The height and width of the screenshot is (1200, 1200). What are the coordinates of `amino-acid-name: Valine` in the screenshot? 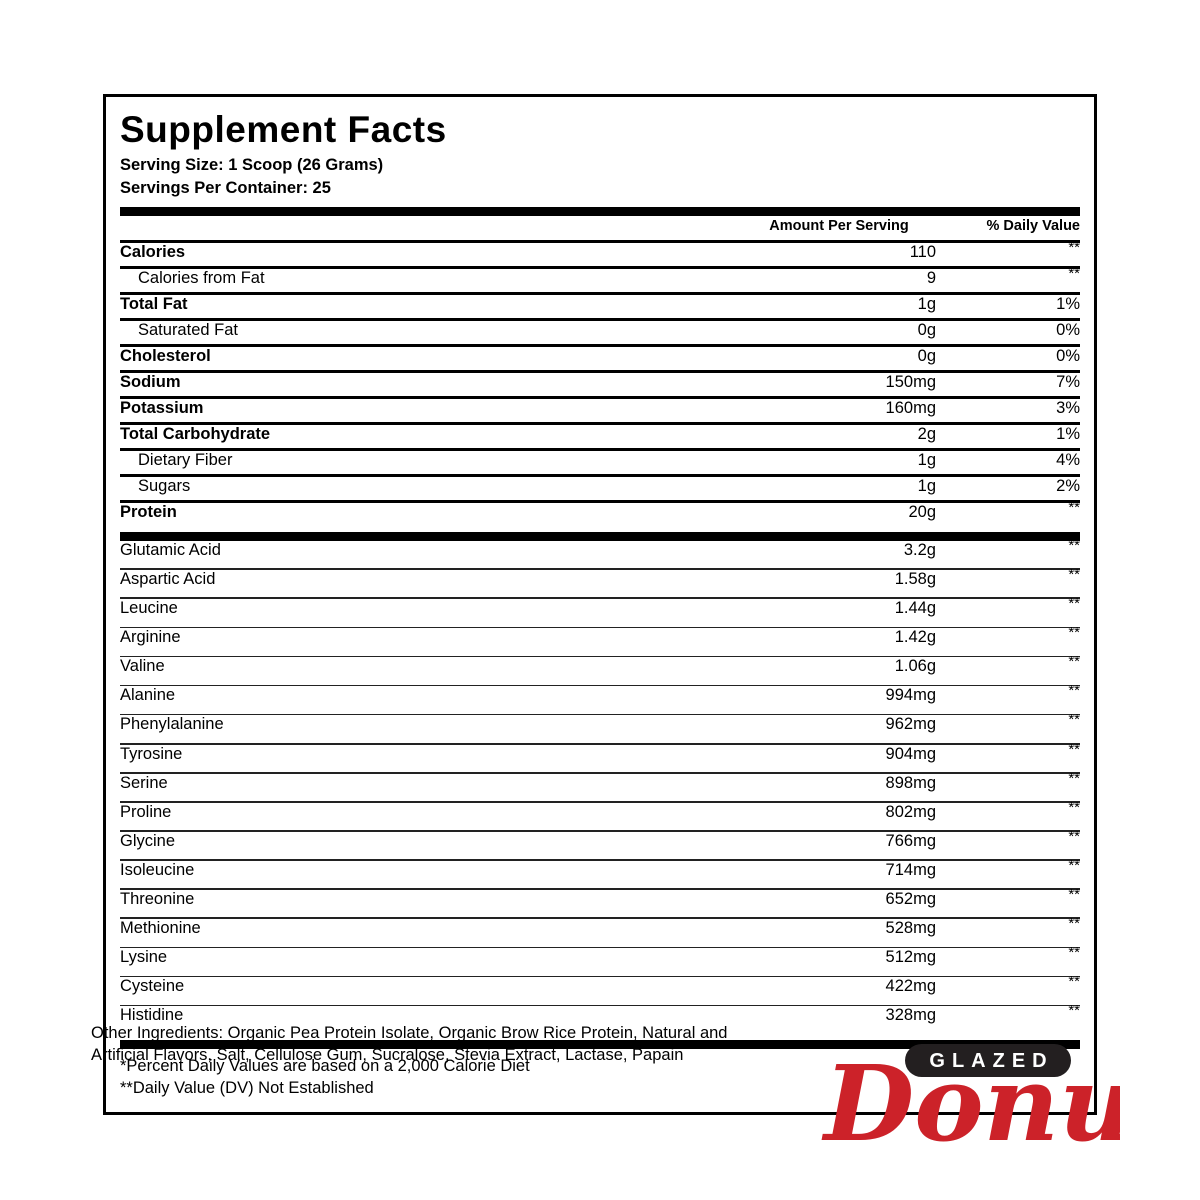 It's located at (142, 666).